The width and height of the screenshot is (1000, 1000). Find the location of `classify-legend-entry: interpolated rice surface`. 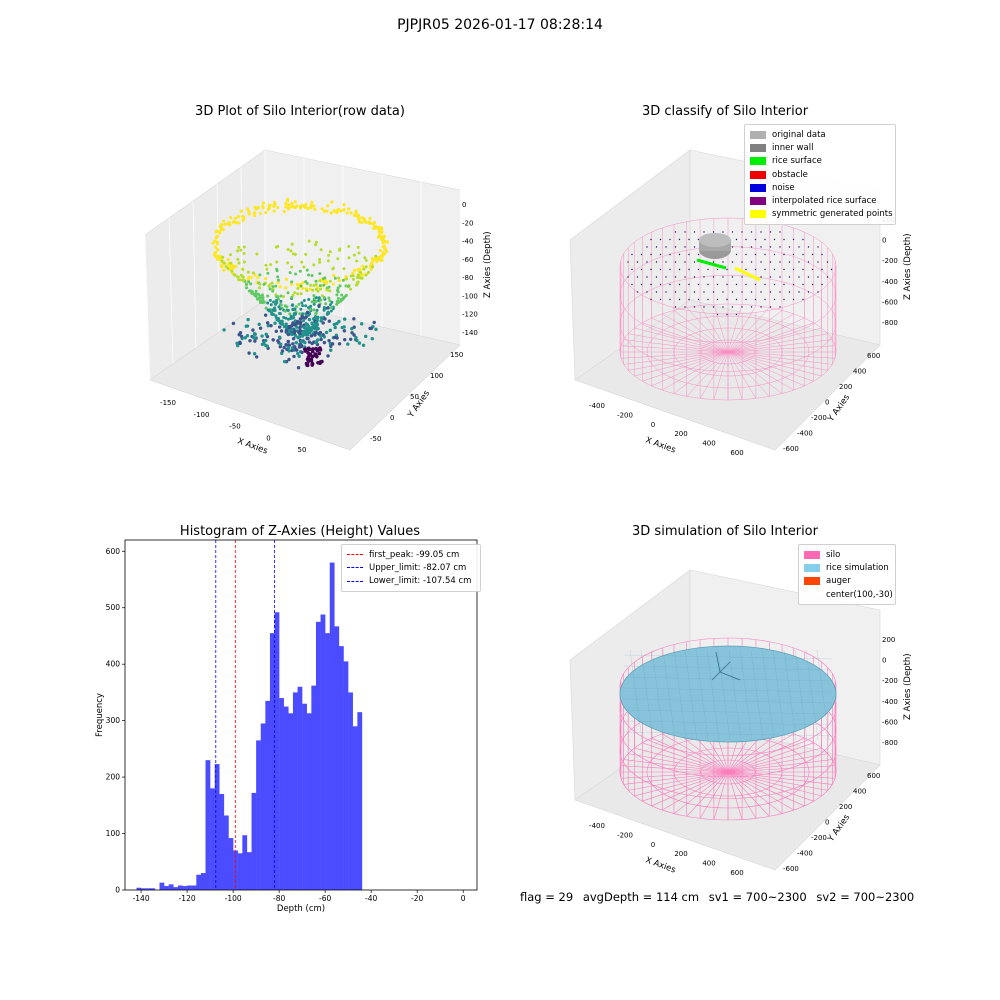

classify-legend-entry: interpolated rice surface is located at coordinates (820, 200).